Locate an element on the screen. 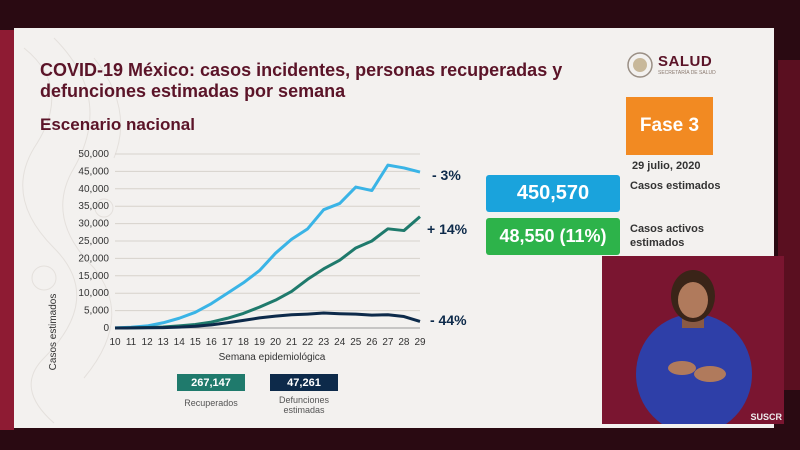 The height and width of the screenshot is (450, 800). x-tick-label: 22 is located at coordinates (308, 342).